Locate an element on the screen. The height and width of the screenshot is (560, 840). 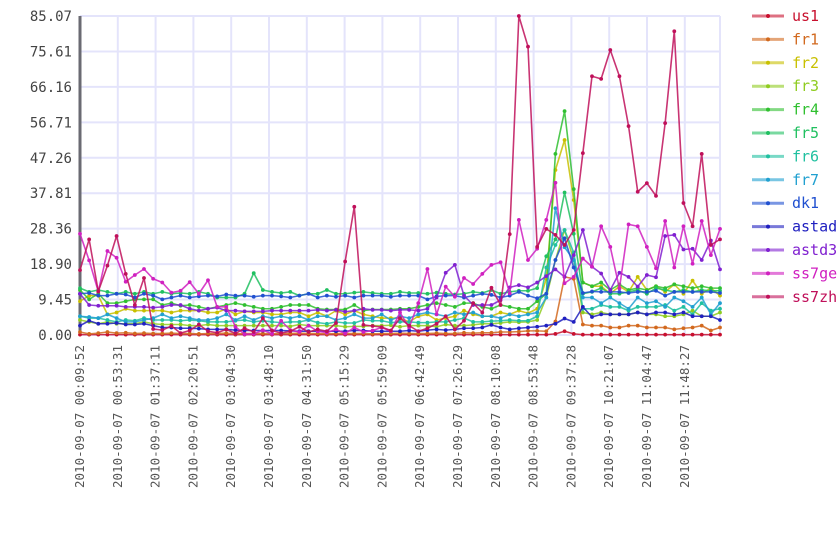
x-tick-label: 2010-09-07 08:53:48 is located at coordinates (533, 416).